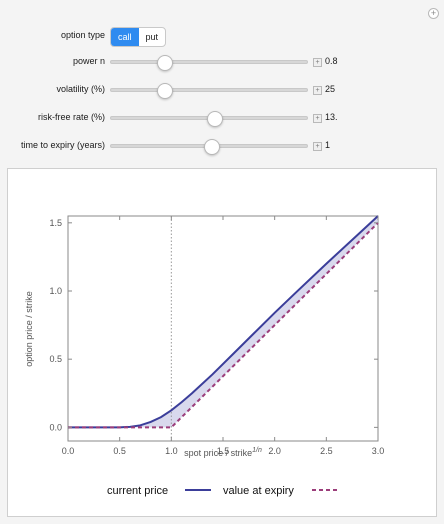 This screenshot has width=444, height=524. I want to click on x-axis-label: spot price / strike1/n, so click(223, 452).